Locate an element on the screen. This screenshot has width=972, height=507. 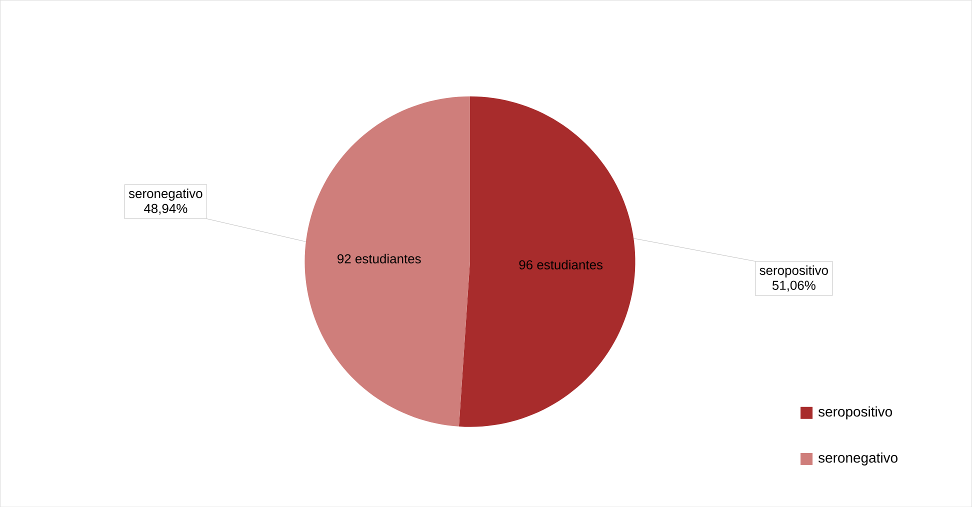
text: 51,06% is located at coordinates (794, 286).